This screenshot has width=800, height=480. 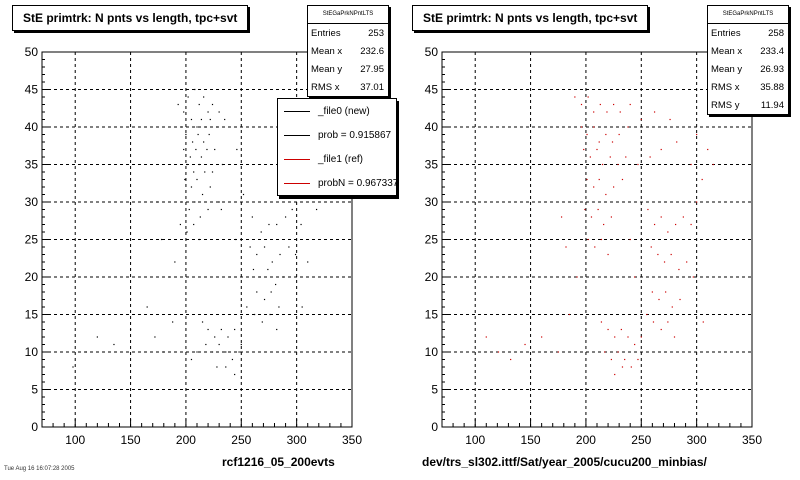 What do you see at coordinates (337, 183) in the screenshot?
I see `legend-entry: probN = 0.967337` at bounding box center [337, 183].